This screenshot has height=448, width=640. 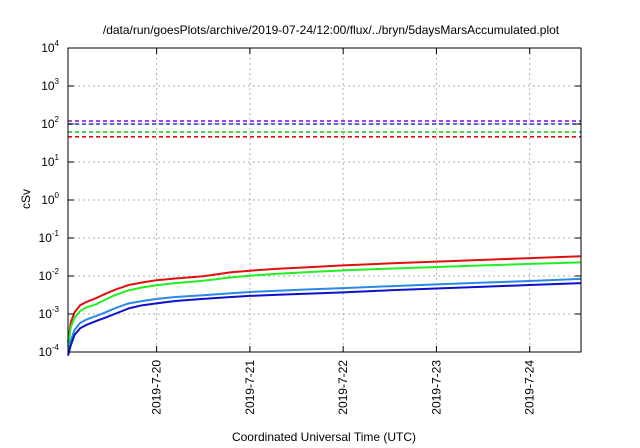 I want to click on y-tick-label: 10², so click(x=50, y=123).